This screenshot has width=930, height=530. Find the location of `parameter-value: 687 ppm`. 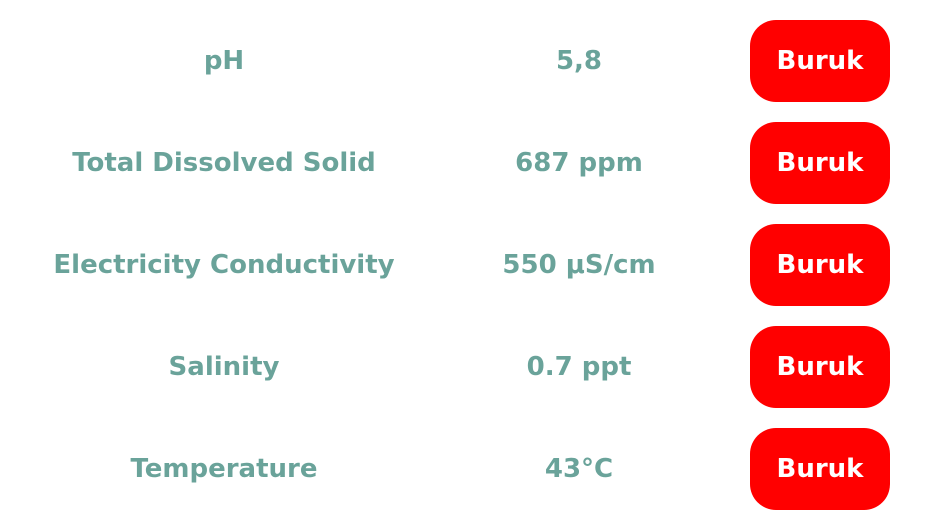

parameter-value: 687 ppm is located at coordinates (579, 163).